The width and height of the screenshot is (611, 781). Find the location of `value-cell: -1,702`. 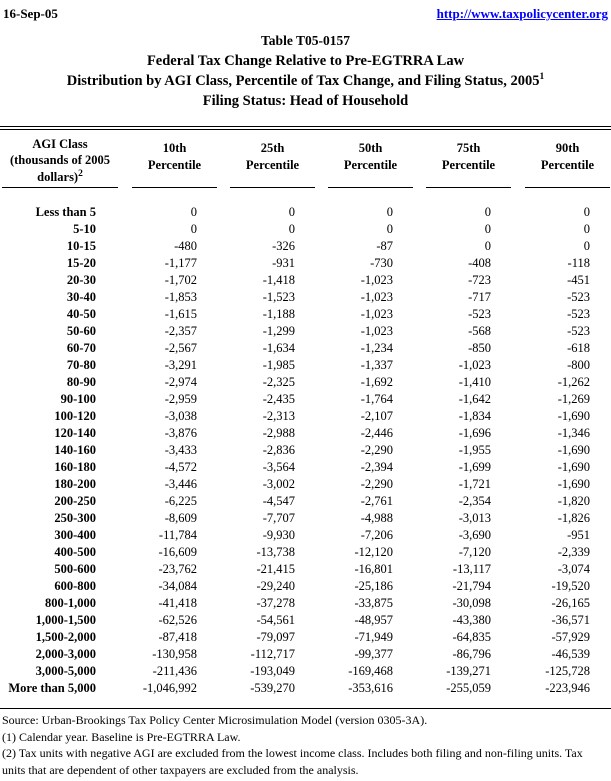

value-cell: -1,702 is located at coordinates (180, 280).